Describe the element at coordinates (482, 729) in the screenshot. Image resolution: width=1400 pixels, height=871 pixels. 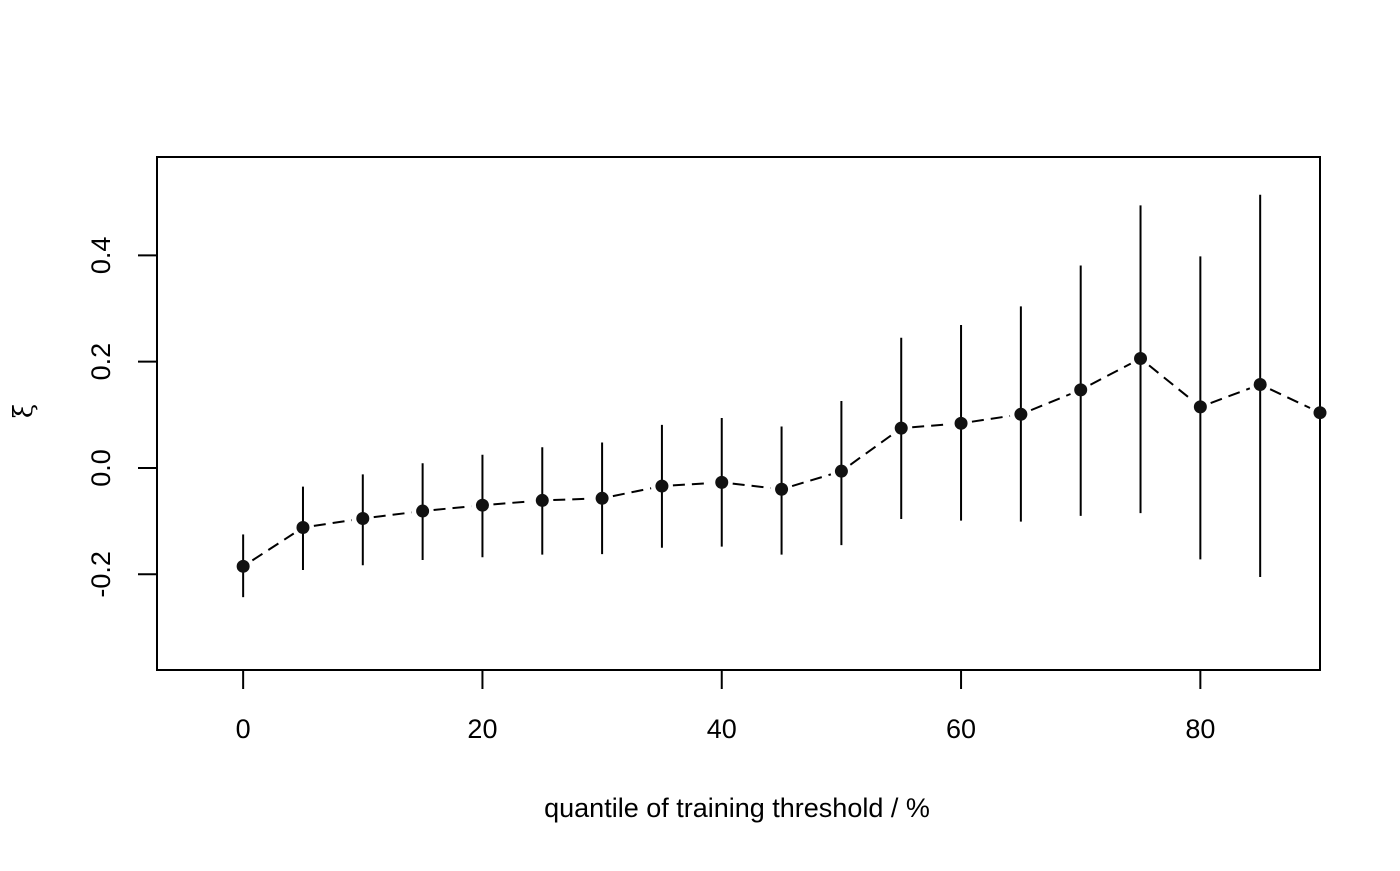
I see `x-tick-label: 20` at that location.